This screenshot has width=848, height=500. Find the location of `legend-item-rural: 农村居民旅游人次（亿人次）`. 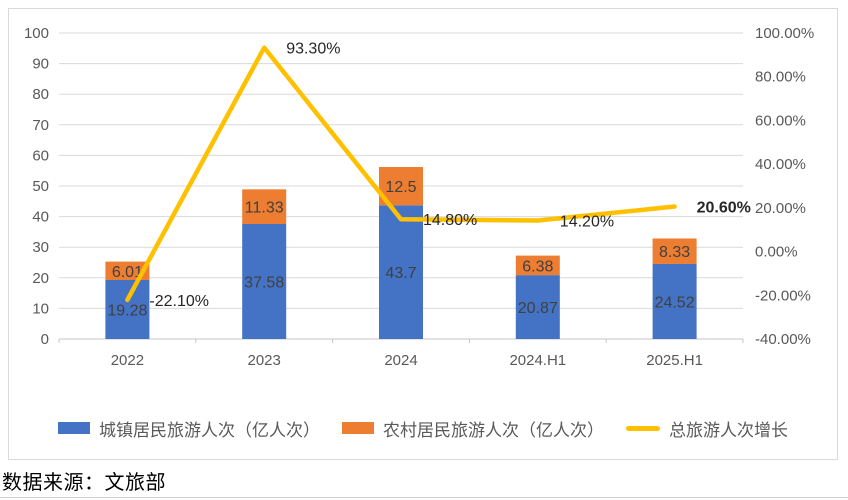

legend-item-rural: 农村居民旅游人次（亿人次） is located at coordinates (473, 428).